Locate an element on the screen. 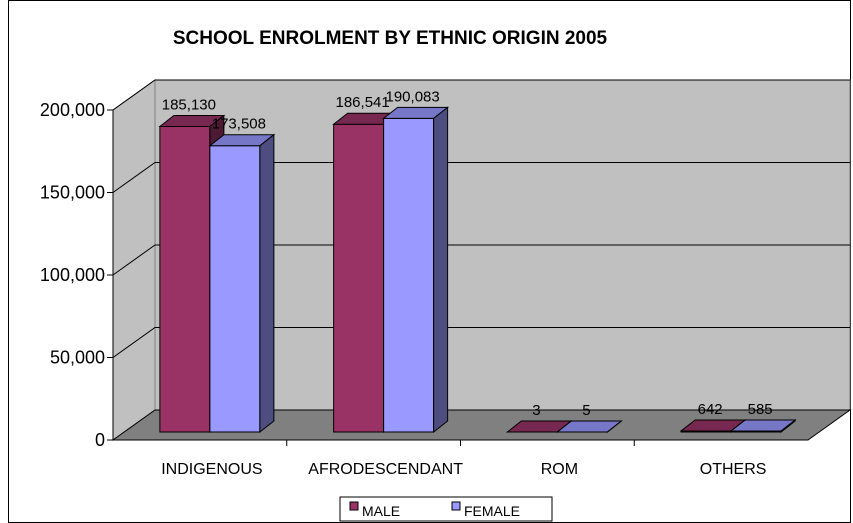 This screenshot has height=523, width=853. x-tick-label: ROM is located at coordinates (559, 469).